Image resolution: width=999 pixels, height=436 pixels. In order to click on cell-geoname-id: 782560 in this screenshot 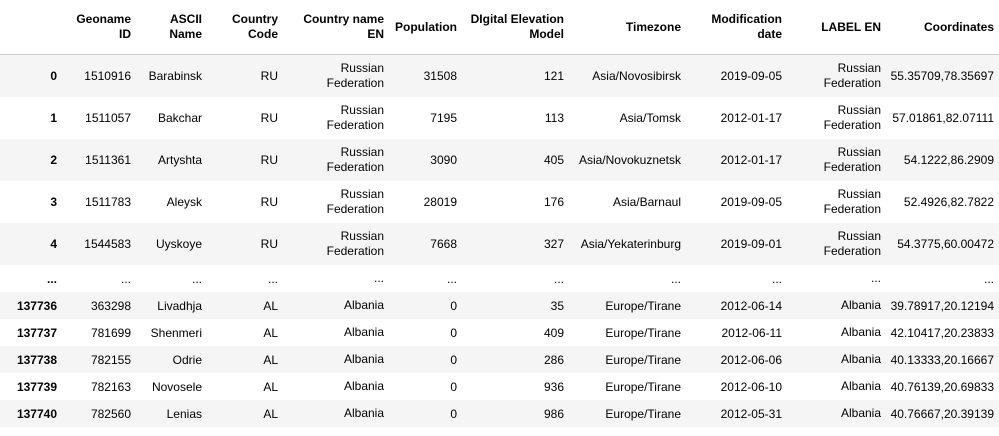, I will do `click(110, 413)`.